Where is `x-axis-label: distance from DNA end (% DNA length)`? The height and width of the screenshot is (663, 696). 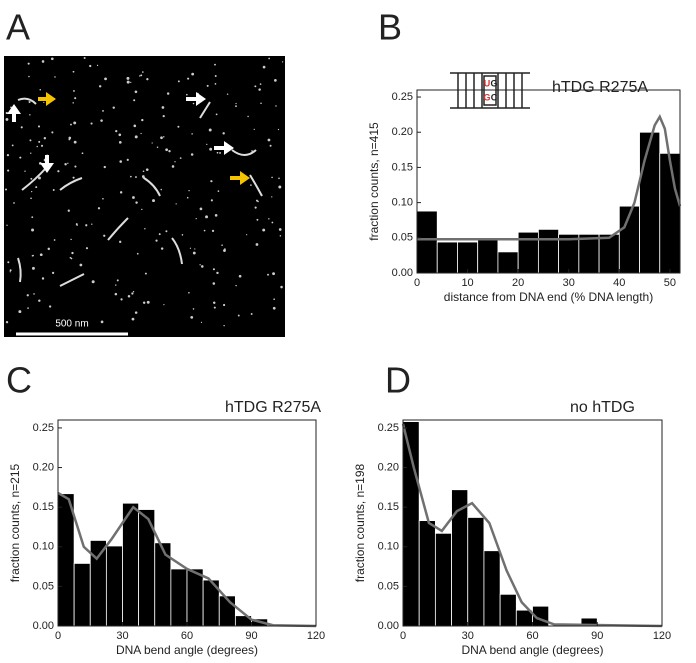 x-axis-label: distance from DNA end (% DNA length) is located at coordinates (548, 297).